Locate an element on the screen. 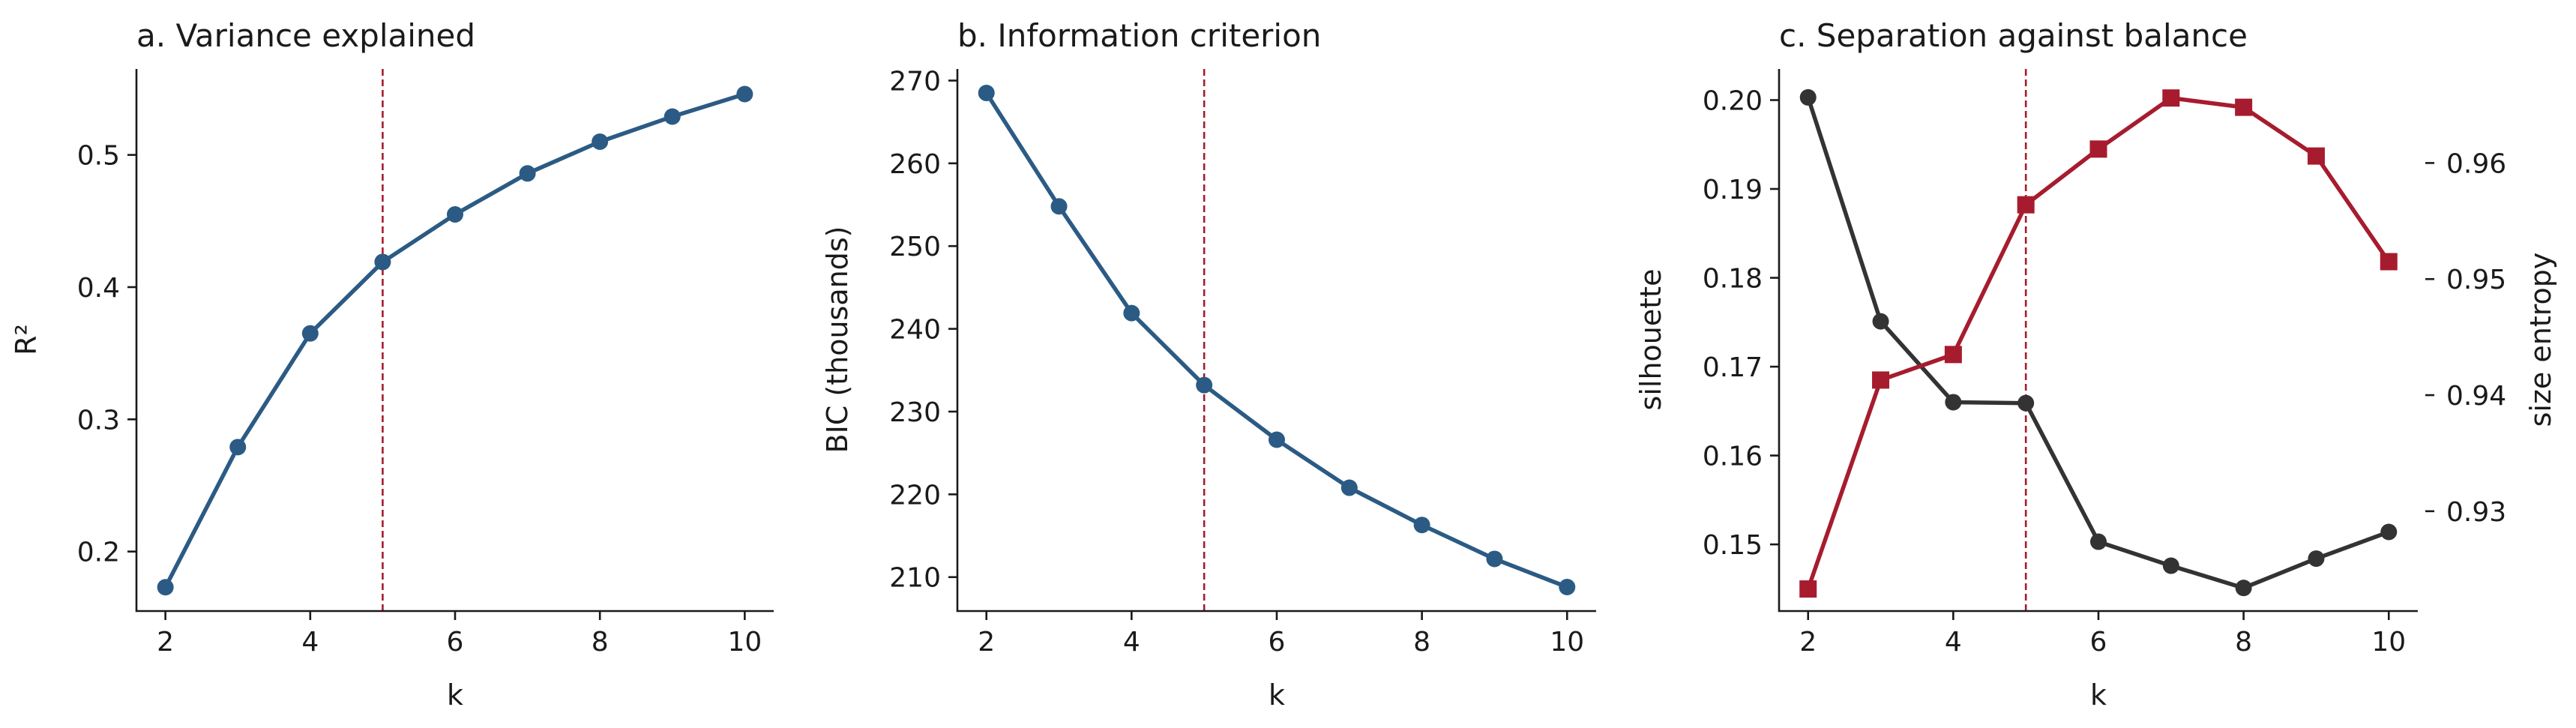 The height and width of the screenshot is (728, 2576). panel-a-xtick-label: 8 is located at coordinates (600, 642).